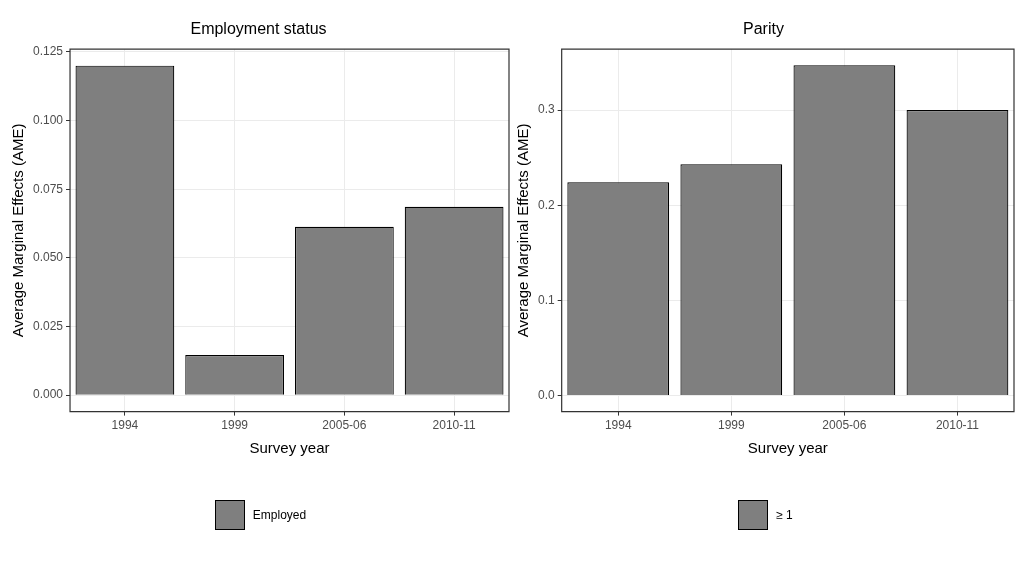 The width and height of the screenshot is (1029, 565). I want to click on y-tick-label: 0.3, so click(546, 109).